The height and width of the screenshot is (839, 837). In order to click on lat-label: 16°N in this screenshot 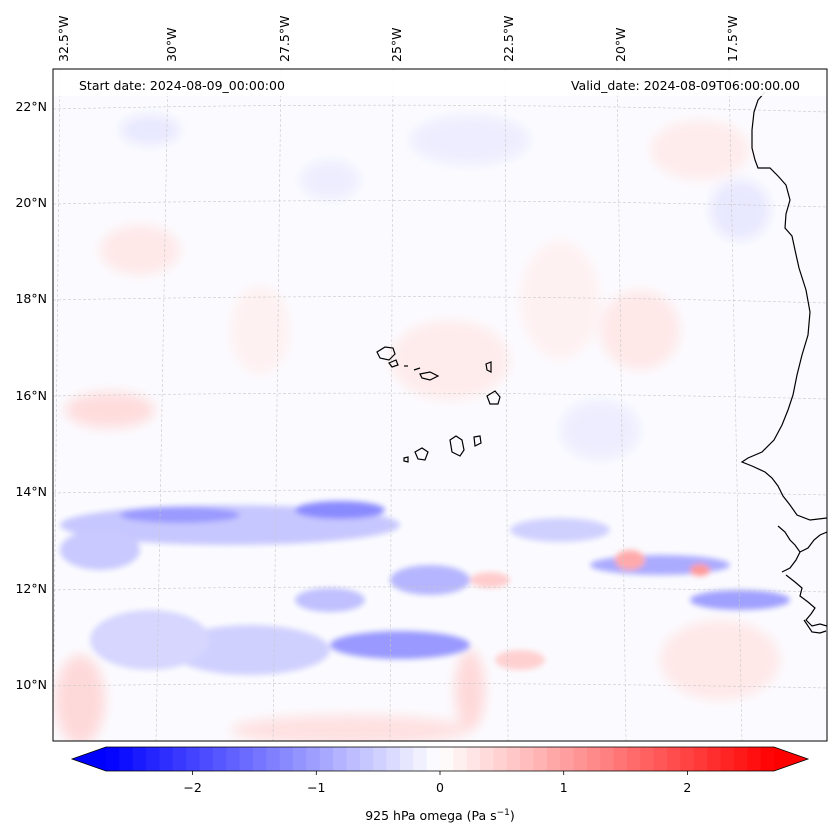, I will do `click(31, 395)`.